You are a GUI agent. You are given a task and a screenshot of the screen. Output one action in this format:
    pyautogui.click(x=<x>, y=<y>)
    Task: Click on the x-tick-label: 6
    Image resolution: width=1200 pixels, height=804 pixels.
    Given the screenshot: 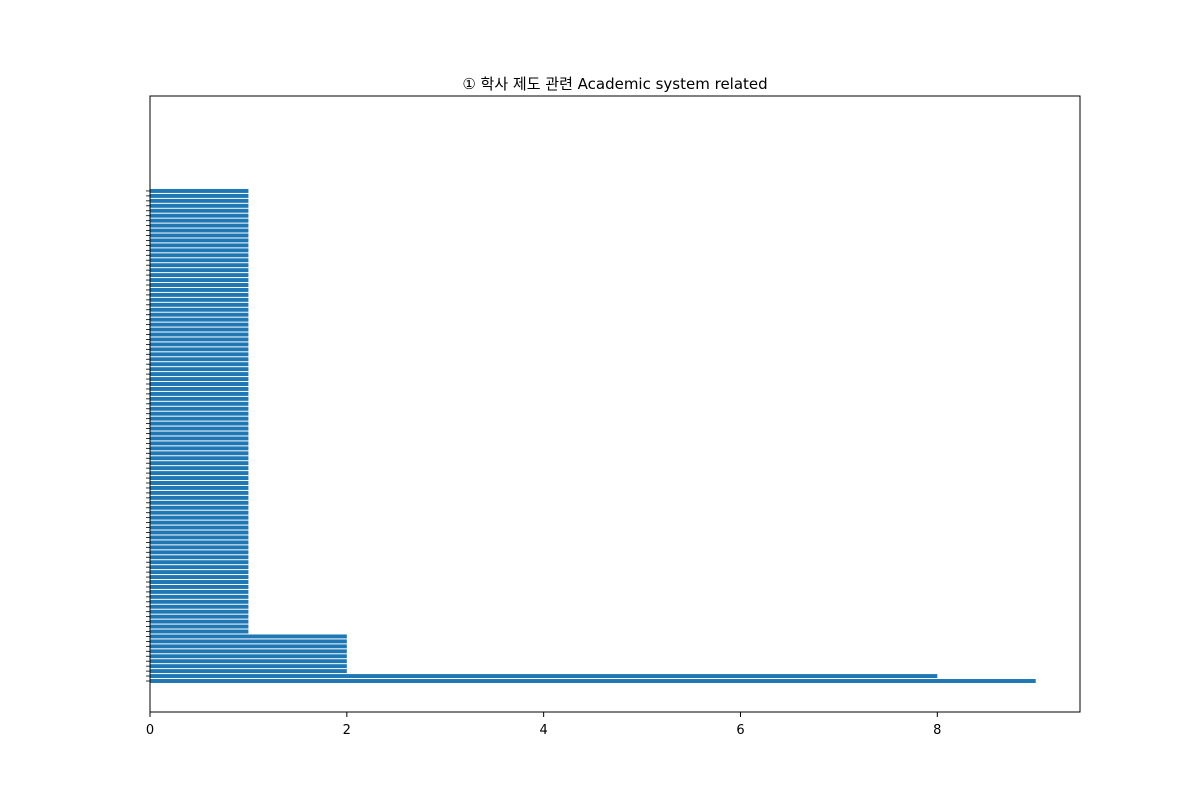 What is the action you would take?
    pyautogui.click(x=740, y=730)
    